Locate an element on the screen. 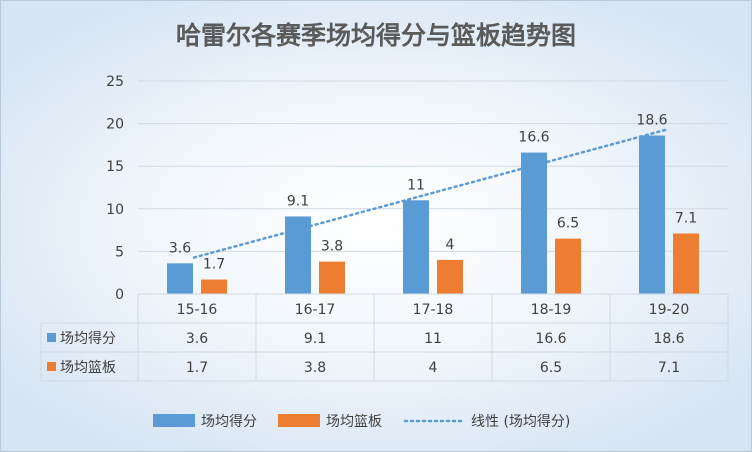 This screenshot has width=752, height=452. data-label: 11 is located at coordinates (416, 185).